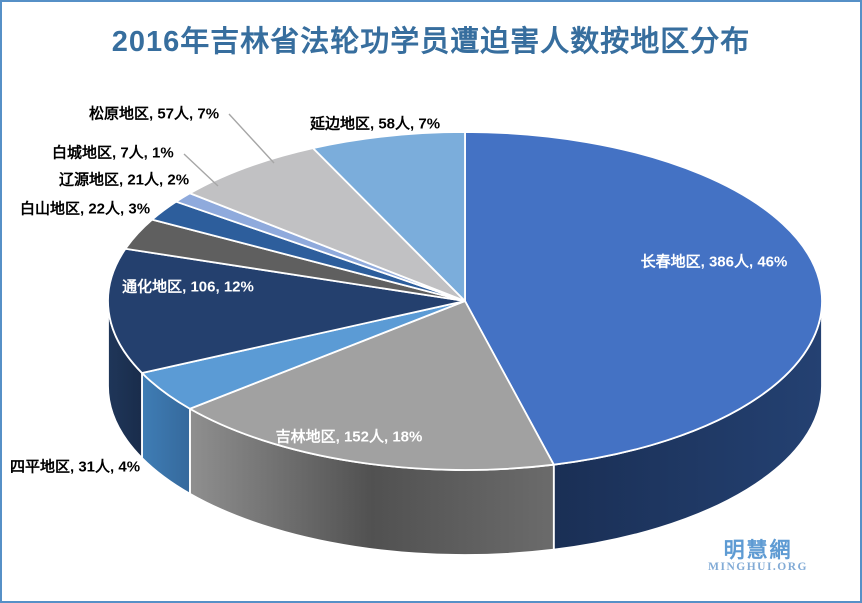  Describe the element at coordinates (714, 262) in the screenshot. I see `slice-label-0: 长春地区, 386人, 46%` at that location.